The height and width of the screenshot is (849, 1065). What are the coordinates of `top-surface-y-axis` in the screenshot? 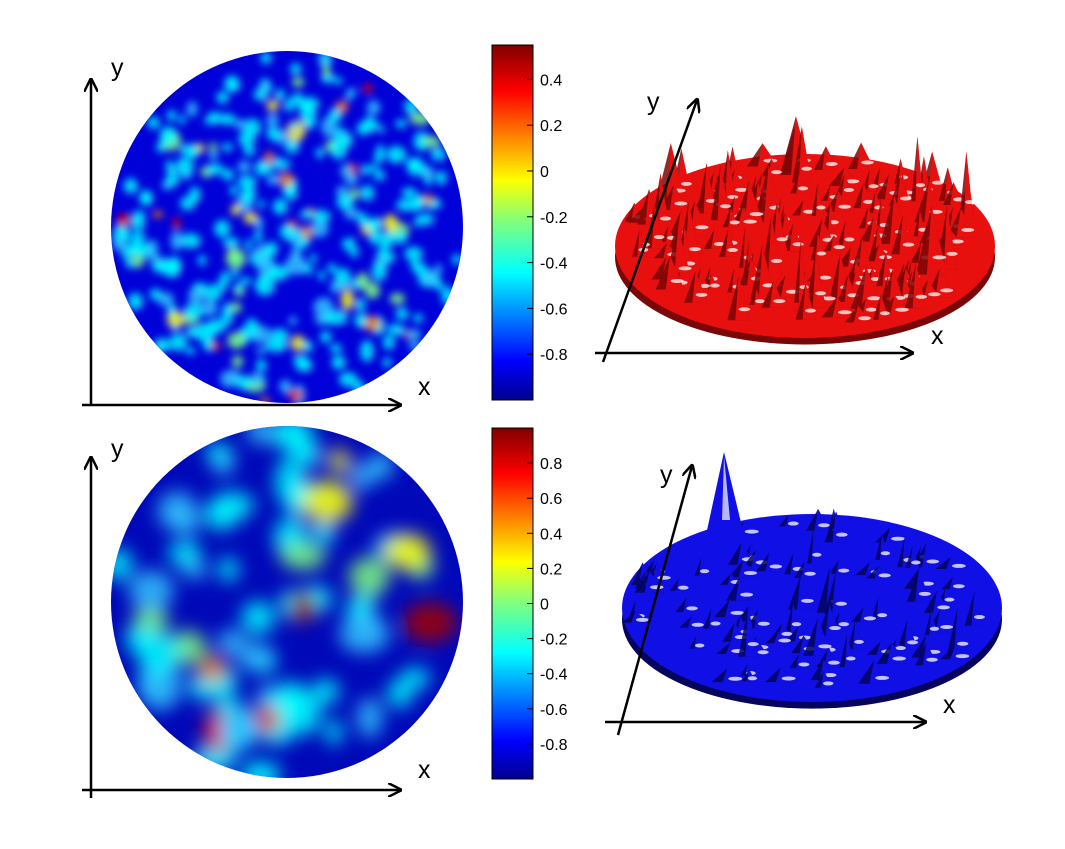 It's located at (649, 231).